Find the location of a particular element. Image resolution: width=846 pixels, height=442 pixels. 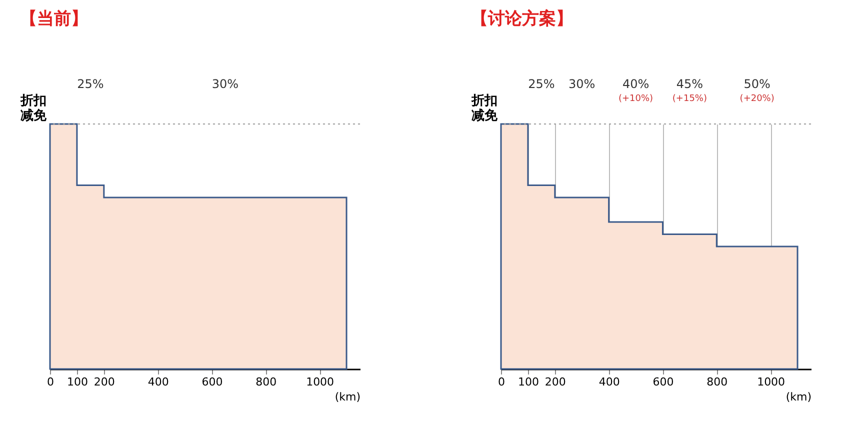

text: 50% (+20%) is located at coordinates (757, 90).